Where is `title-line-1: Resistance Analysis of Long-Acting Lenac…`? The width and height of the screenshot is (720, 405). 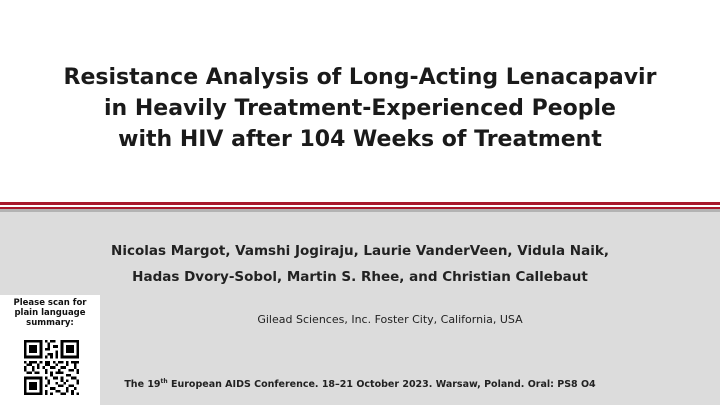
title-line-1: Resistance Analysis of Long-Acting Lenac… is located at coordinates (360, 77).